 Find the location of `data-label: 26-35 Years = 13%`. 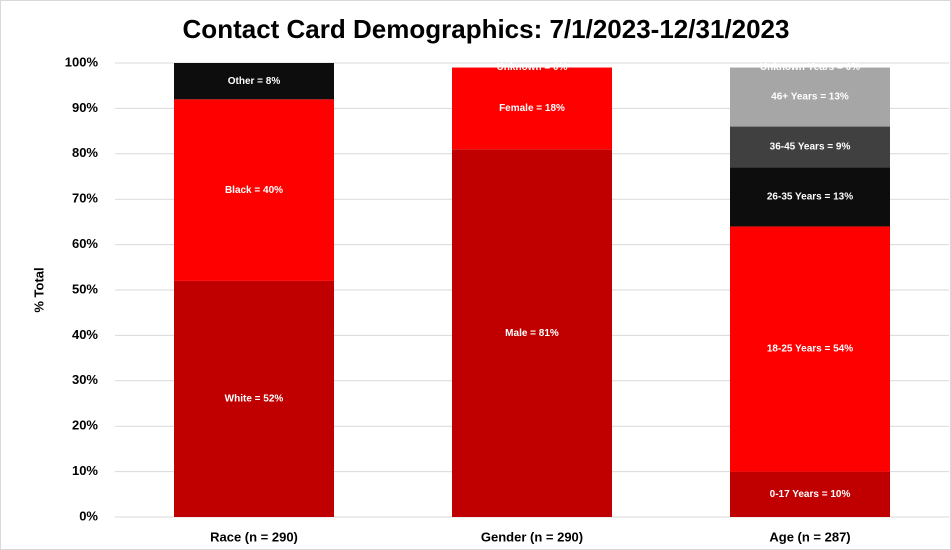

data-label: 26-35 Years = 13% is located at coordinates (810, 197).